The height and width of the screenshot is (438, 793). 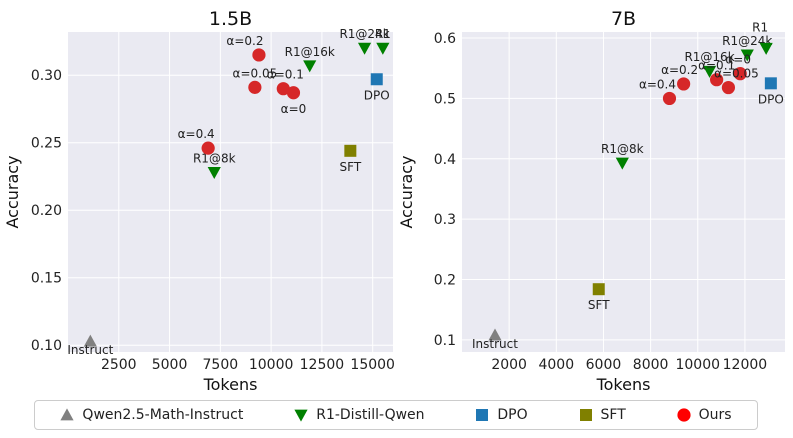 What do you see at coordinates (170, 365) in the screenshot?
I see `x-tick-label: 5000` at bounding box center [170, 365].